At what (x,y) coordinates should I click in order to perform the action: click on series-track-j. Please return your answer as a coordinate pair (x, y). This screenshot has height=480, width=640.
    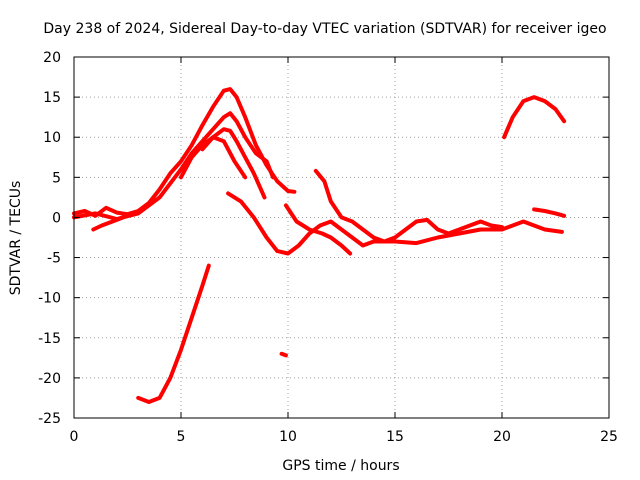
    Looking at the image, I should click on (283, 354).